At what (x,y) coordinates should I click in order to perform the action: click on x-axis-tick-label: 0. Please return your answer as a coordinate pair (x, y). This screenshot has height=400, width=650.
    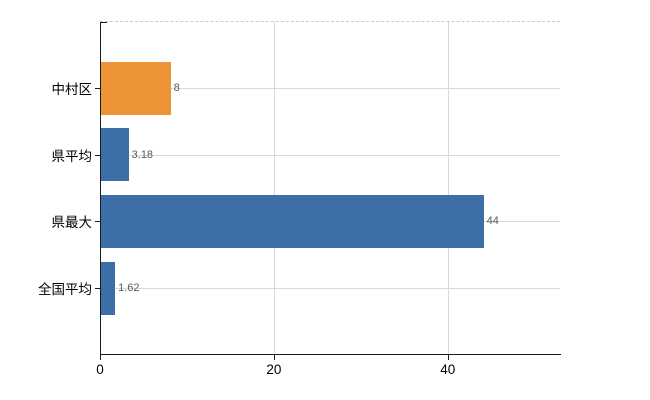
    Looking at the image, I should click on (100, 369).